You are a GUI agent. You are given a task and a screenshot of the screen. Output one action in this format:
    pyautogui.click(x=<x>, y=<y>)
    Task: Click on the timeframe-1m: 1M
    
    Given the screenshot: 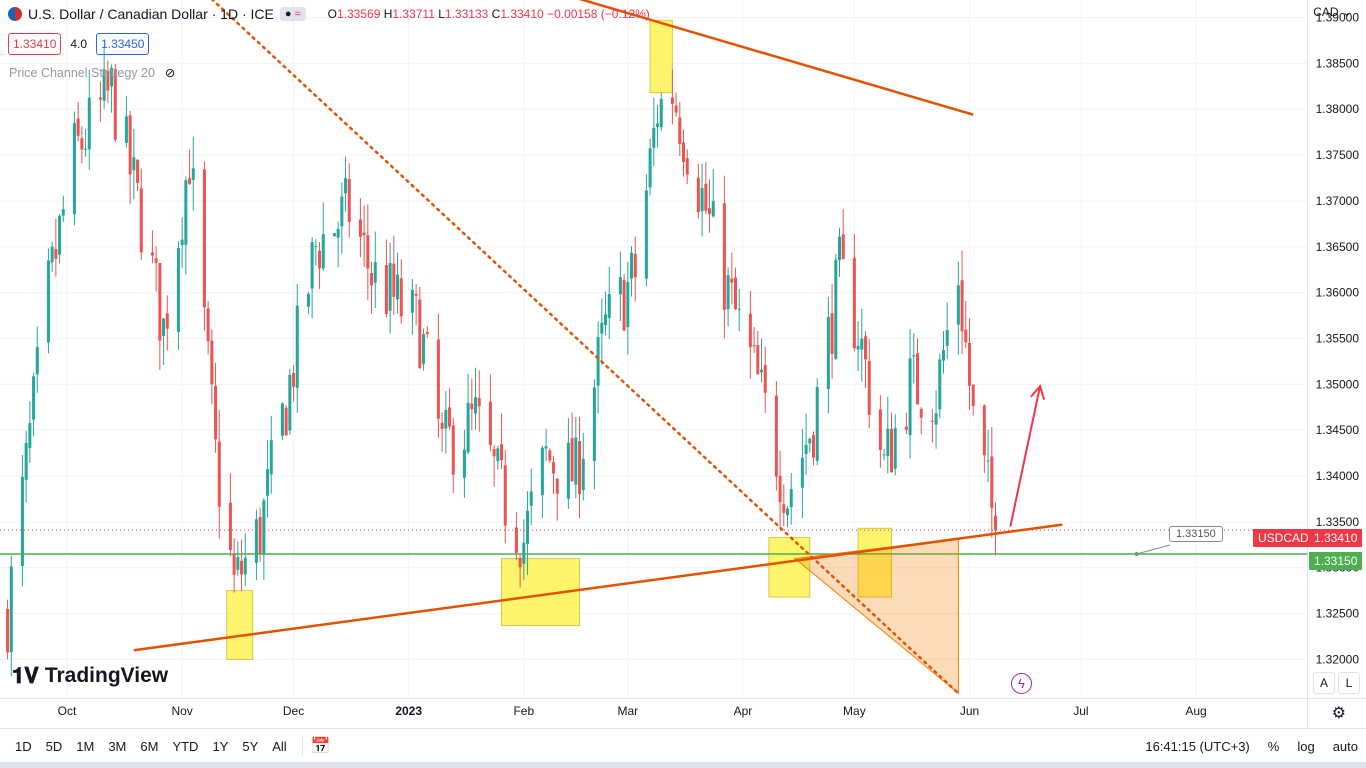 What is the action you would take?
    pyautogui.click(x=85, y=746)
    